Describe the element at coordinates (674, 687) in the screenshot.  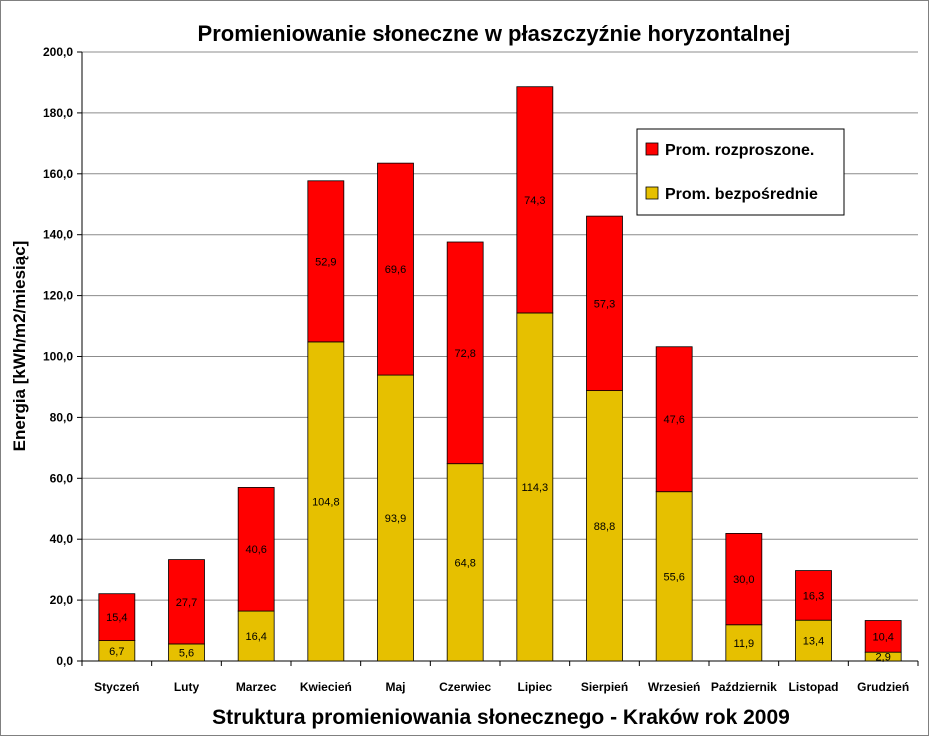
I see `x-tick-label: Wrzesień` at that location.